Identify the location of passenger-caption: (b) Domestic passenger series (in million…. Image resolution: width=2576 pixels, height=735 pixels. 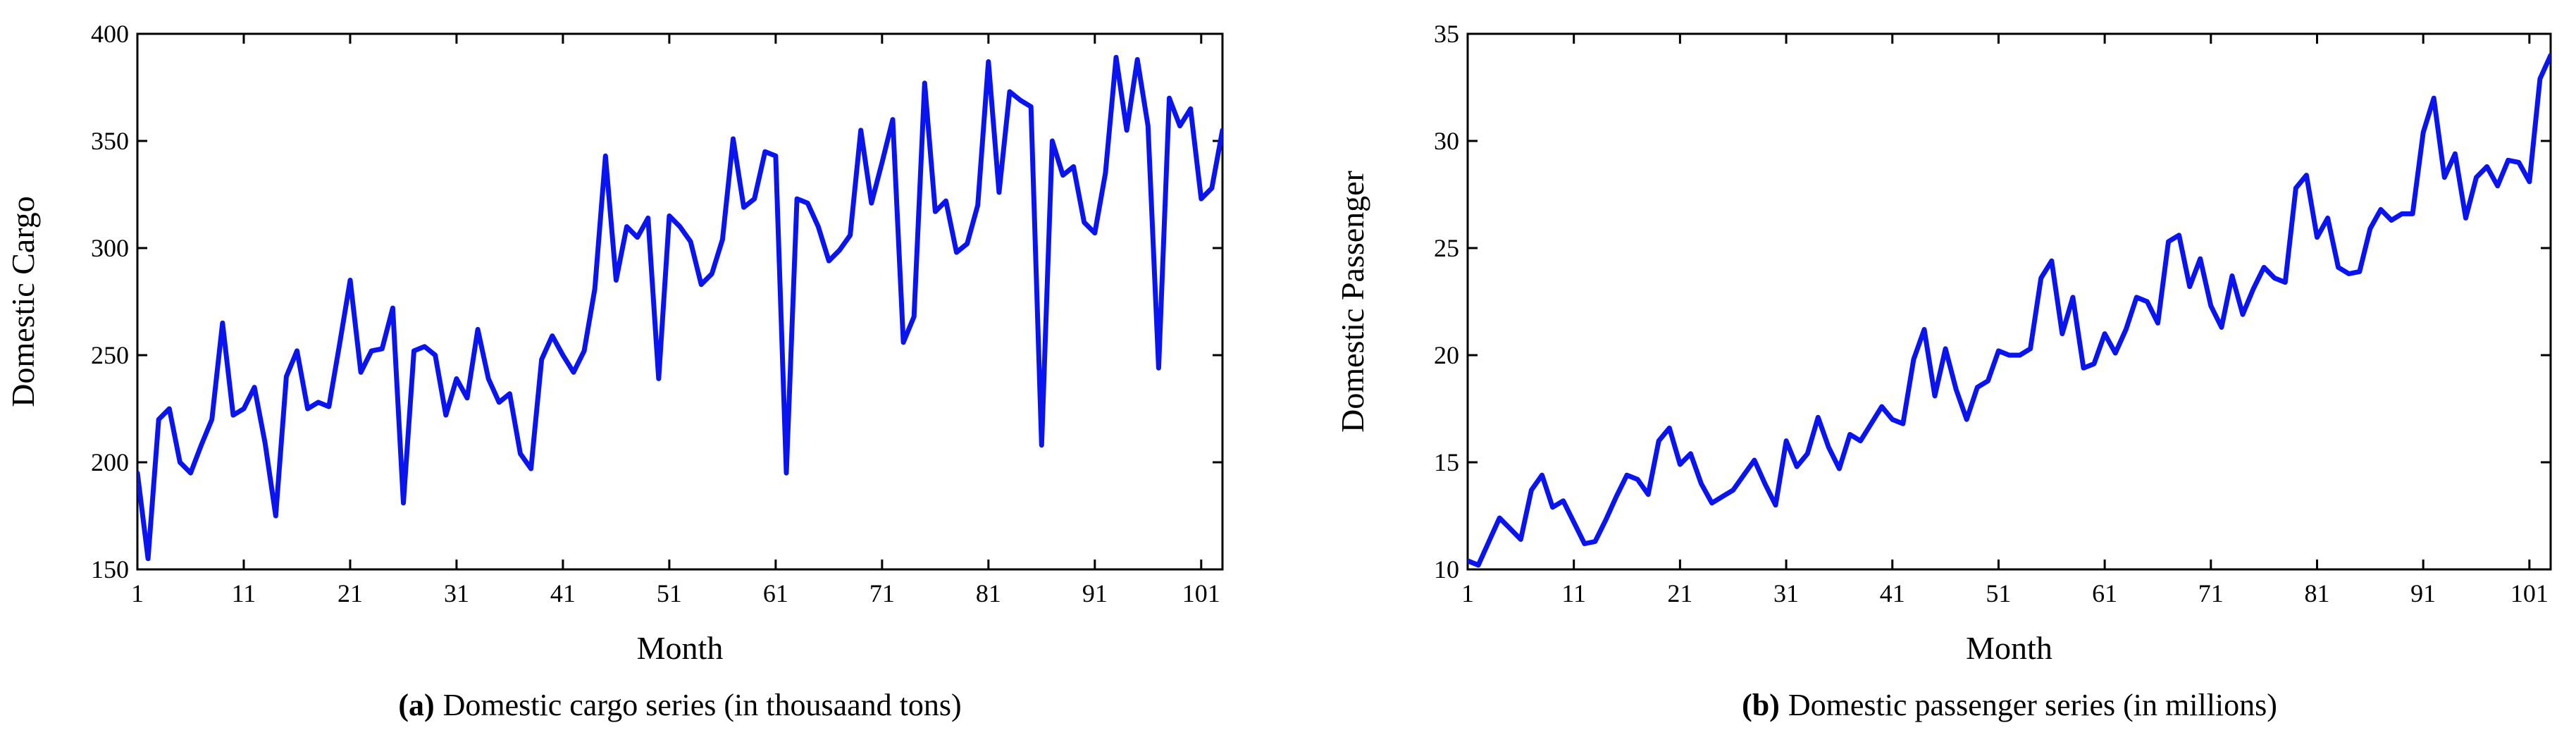
(2009, 705).